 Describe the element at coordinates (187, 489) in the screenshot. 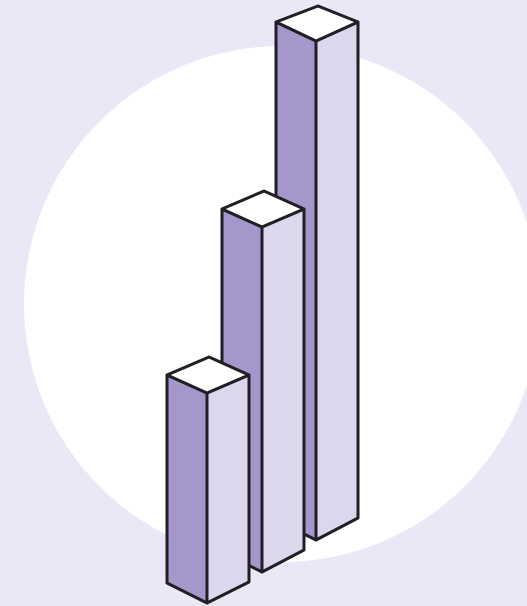

I see `bar-side-left` at that location.